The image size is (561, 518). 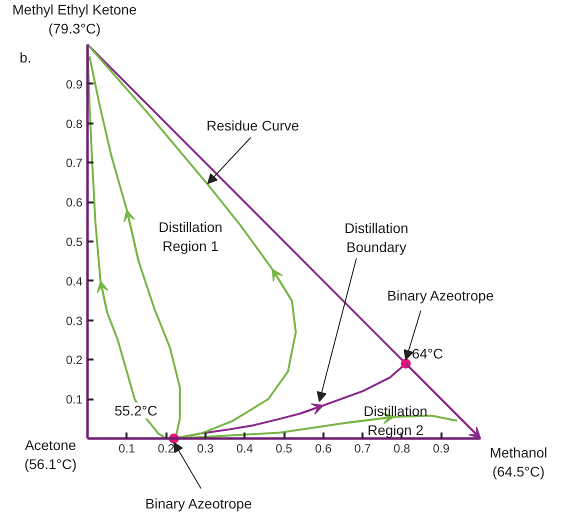 What do you see at coordinates (396, 420) in the screenshot?
I see `annotation: Distillation Region 2` at bounding box center [396, 420].